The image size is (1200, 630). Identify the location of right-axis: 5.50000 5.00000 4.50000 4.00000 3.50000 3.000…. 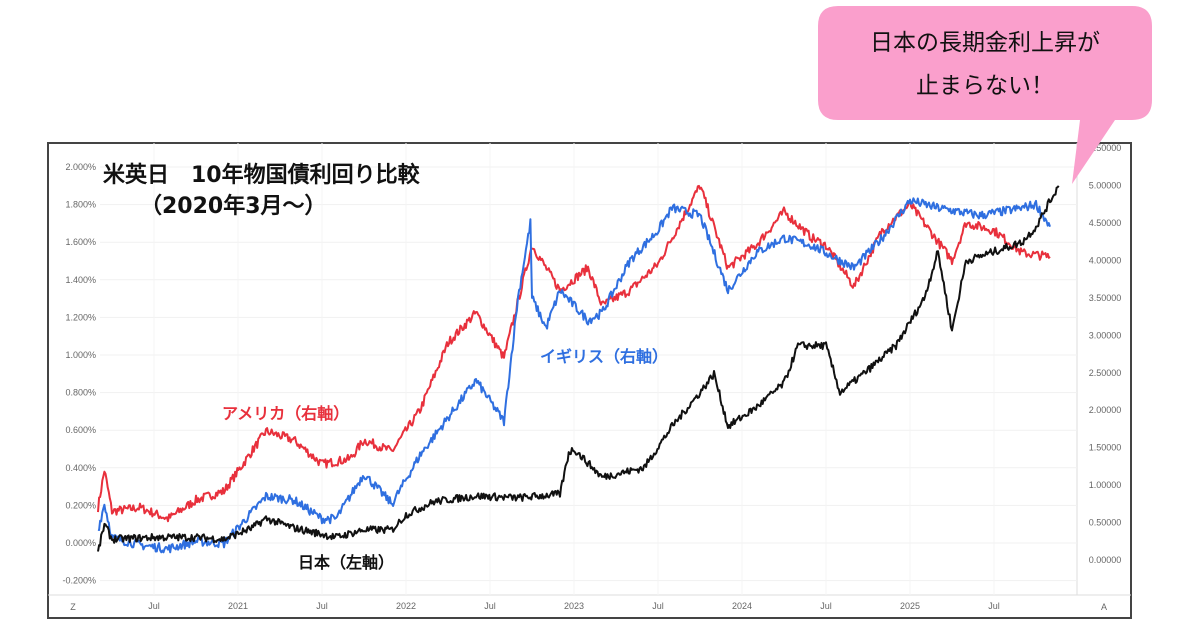
(1105, 354).